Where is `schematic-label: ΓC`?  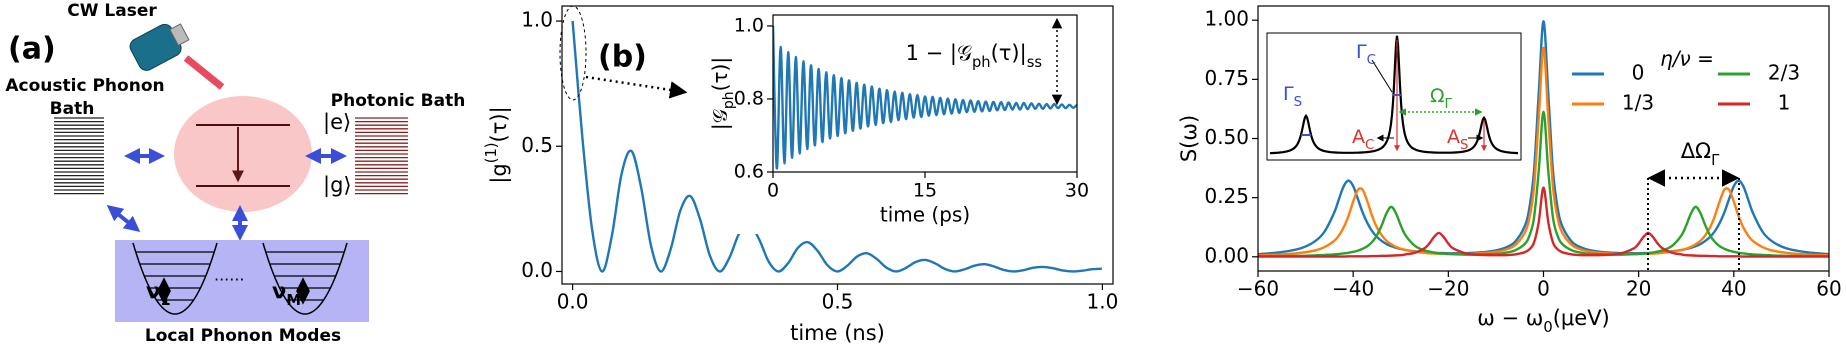 schematic-label: ΓC is located at coordinates (1366, 54).